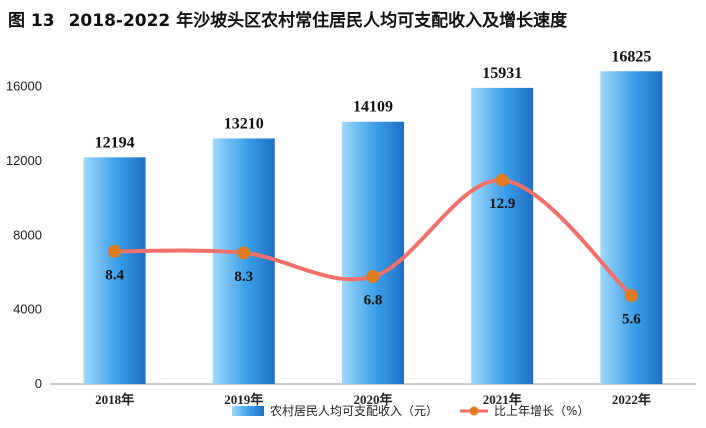  What do you see at coordinates (243, 399) in the screenshot?
I see `x-category-label: 2019年` at bounding box center [243, 399].